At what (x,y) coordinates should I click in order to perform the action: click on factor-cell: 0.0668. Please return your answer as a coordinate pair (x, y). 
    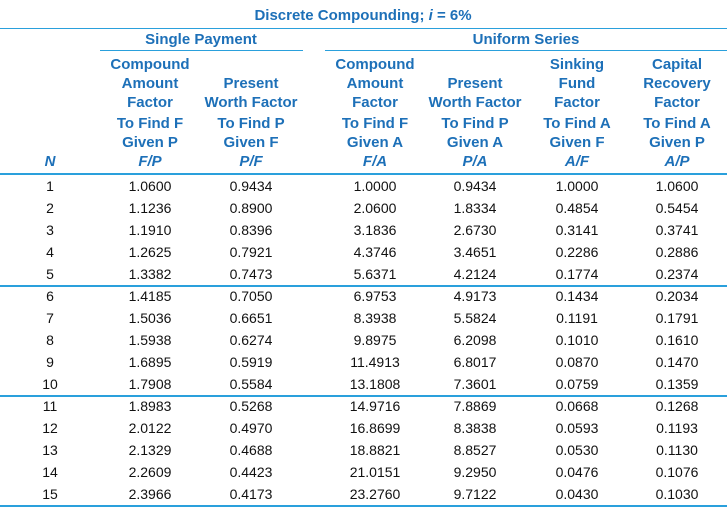
    Looking at the image, I should click on (577, 406).